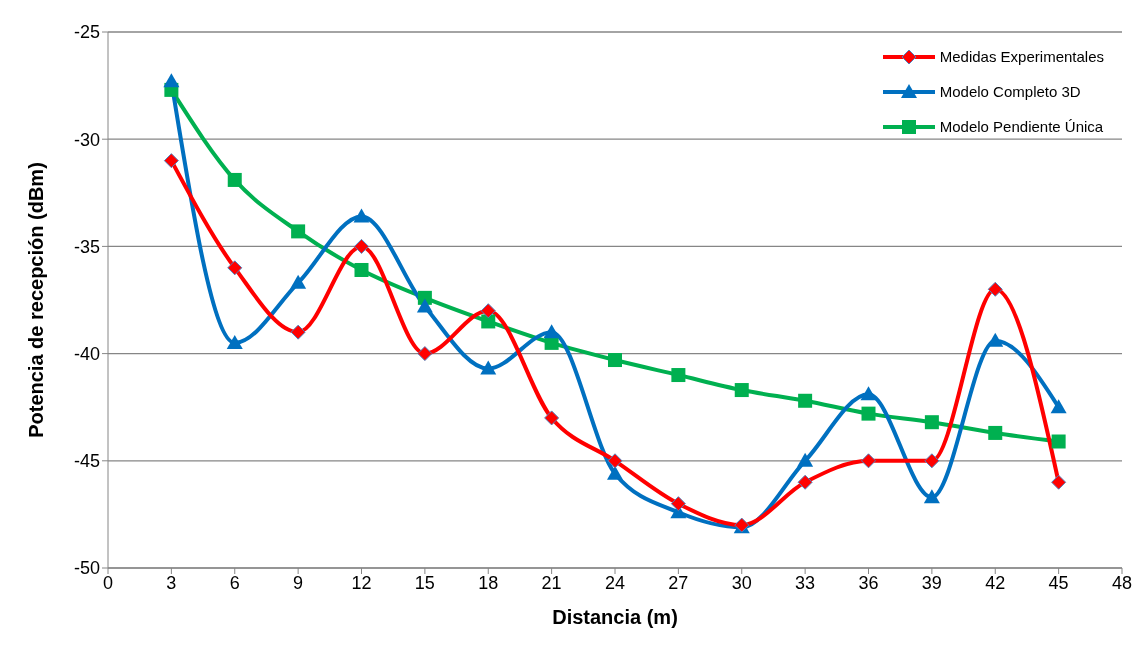 The image size is (1144, 653). I want to click on y-tick-label: -35, so click(86, 246).